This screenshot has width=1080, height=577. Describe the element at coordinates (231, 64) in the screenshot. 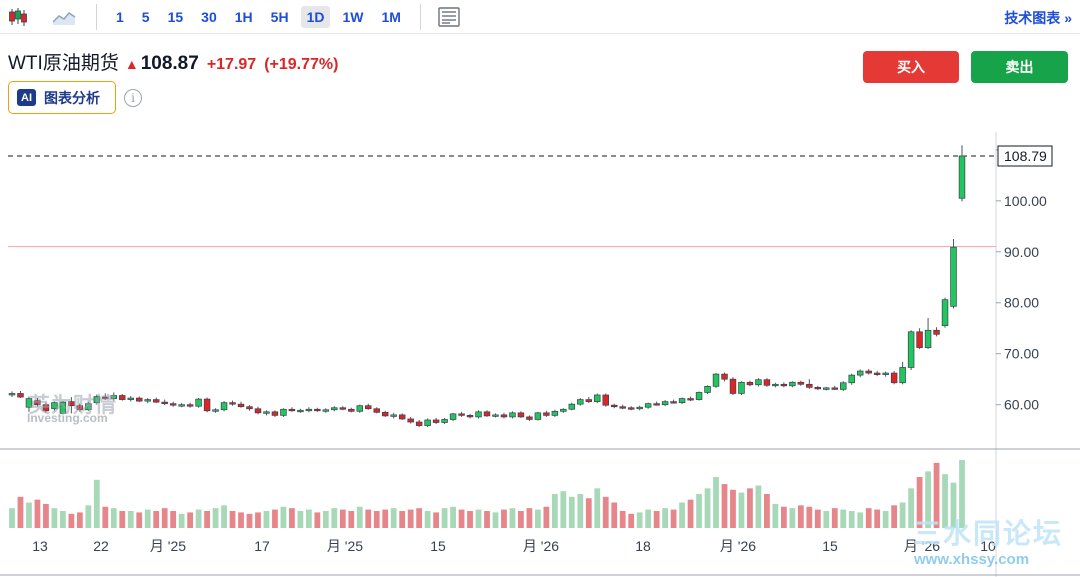

I see `price-change: +17.97` at that location.